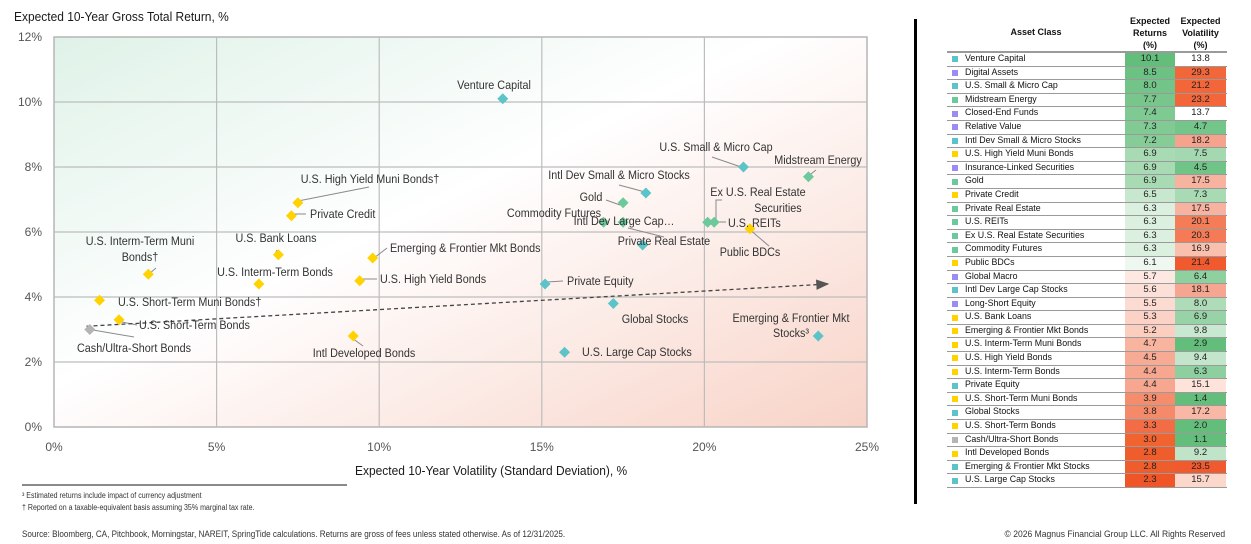 The width and height of the screenshot is (1251, 544). I want to click on y-tick-label: 6%, so click(34, 232).